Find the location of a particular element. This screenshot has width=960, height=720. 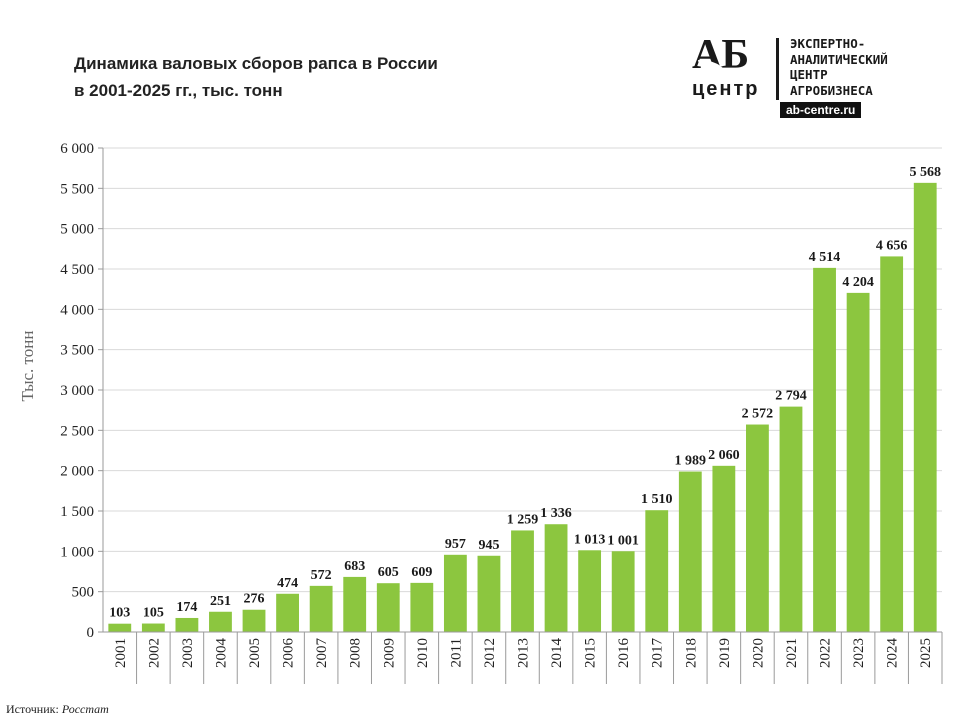

value-label-2017: 1 510 is located at coordinates (657, 499).